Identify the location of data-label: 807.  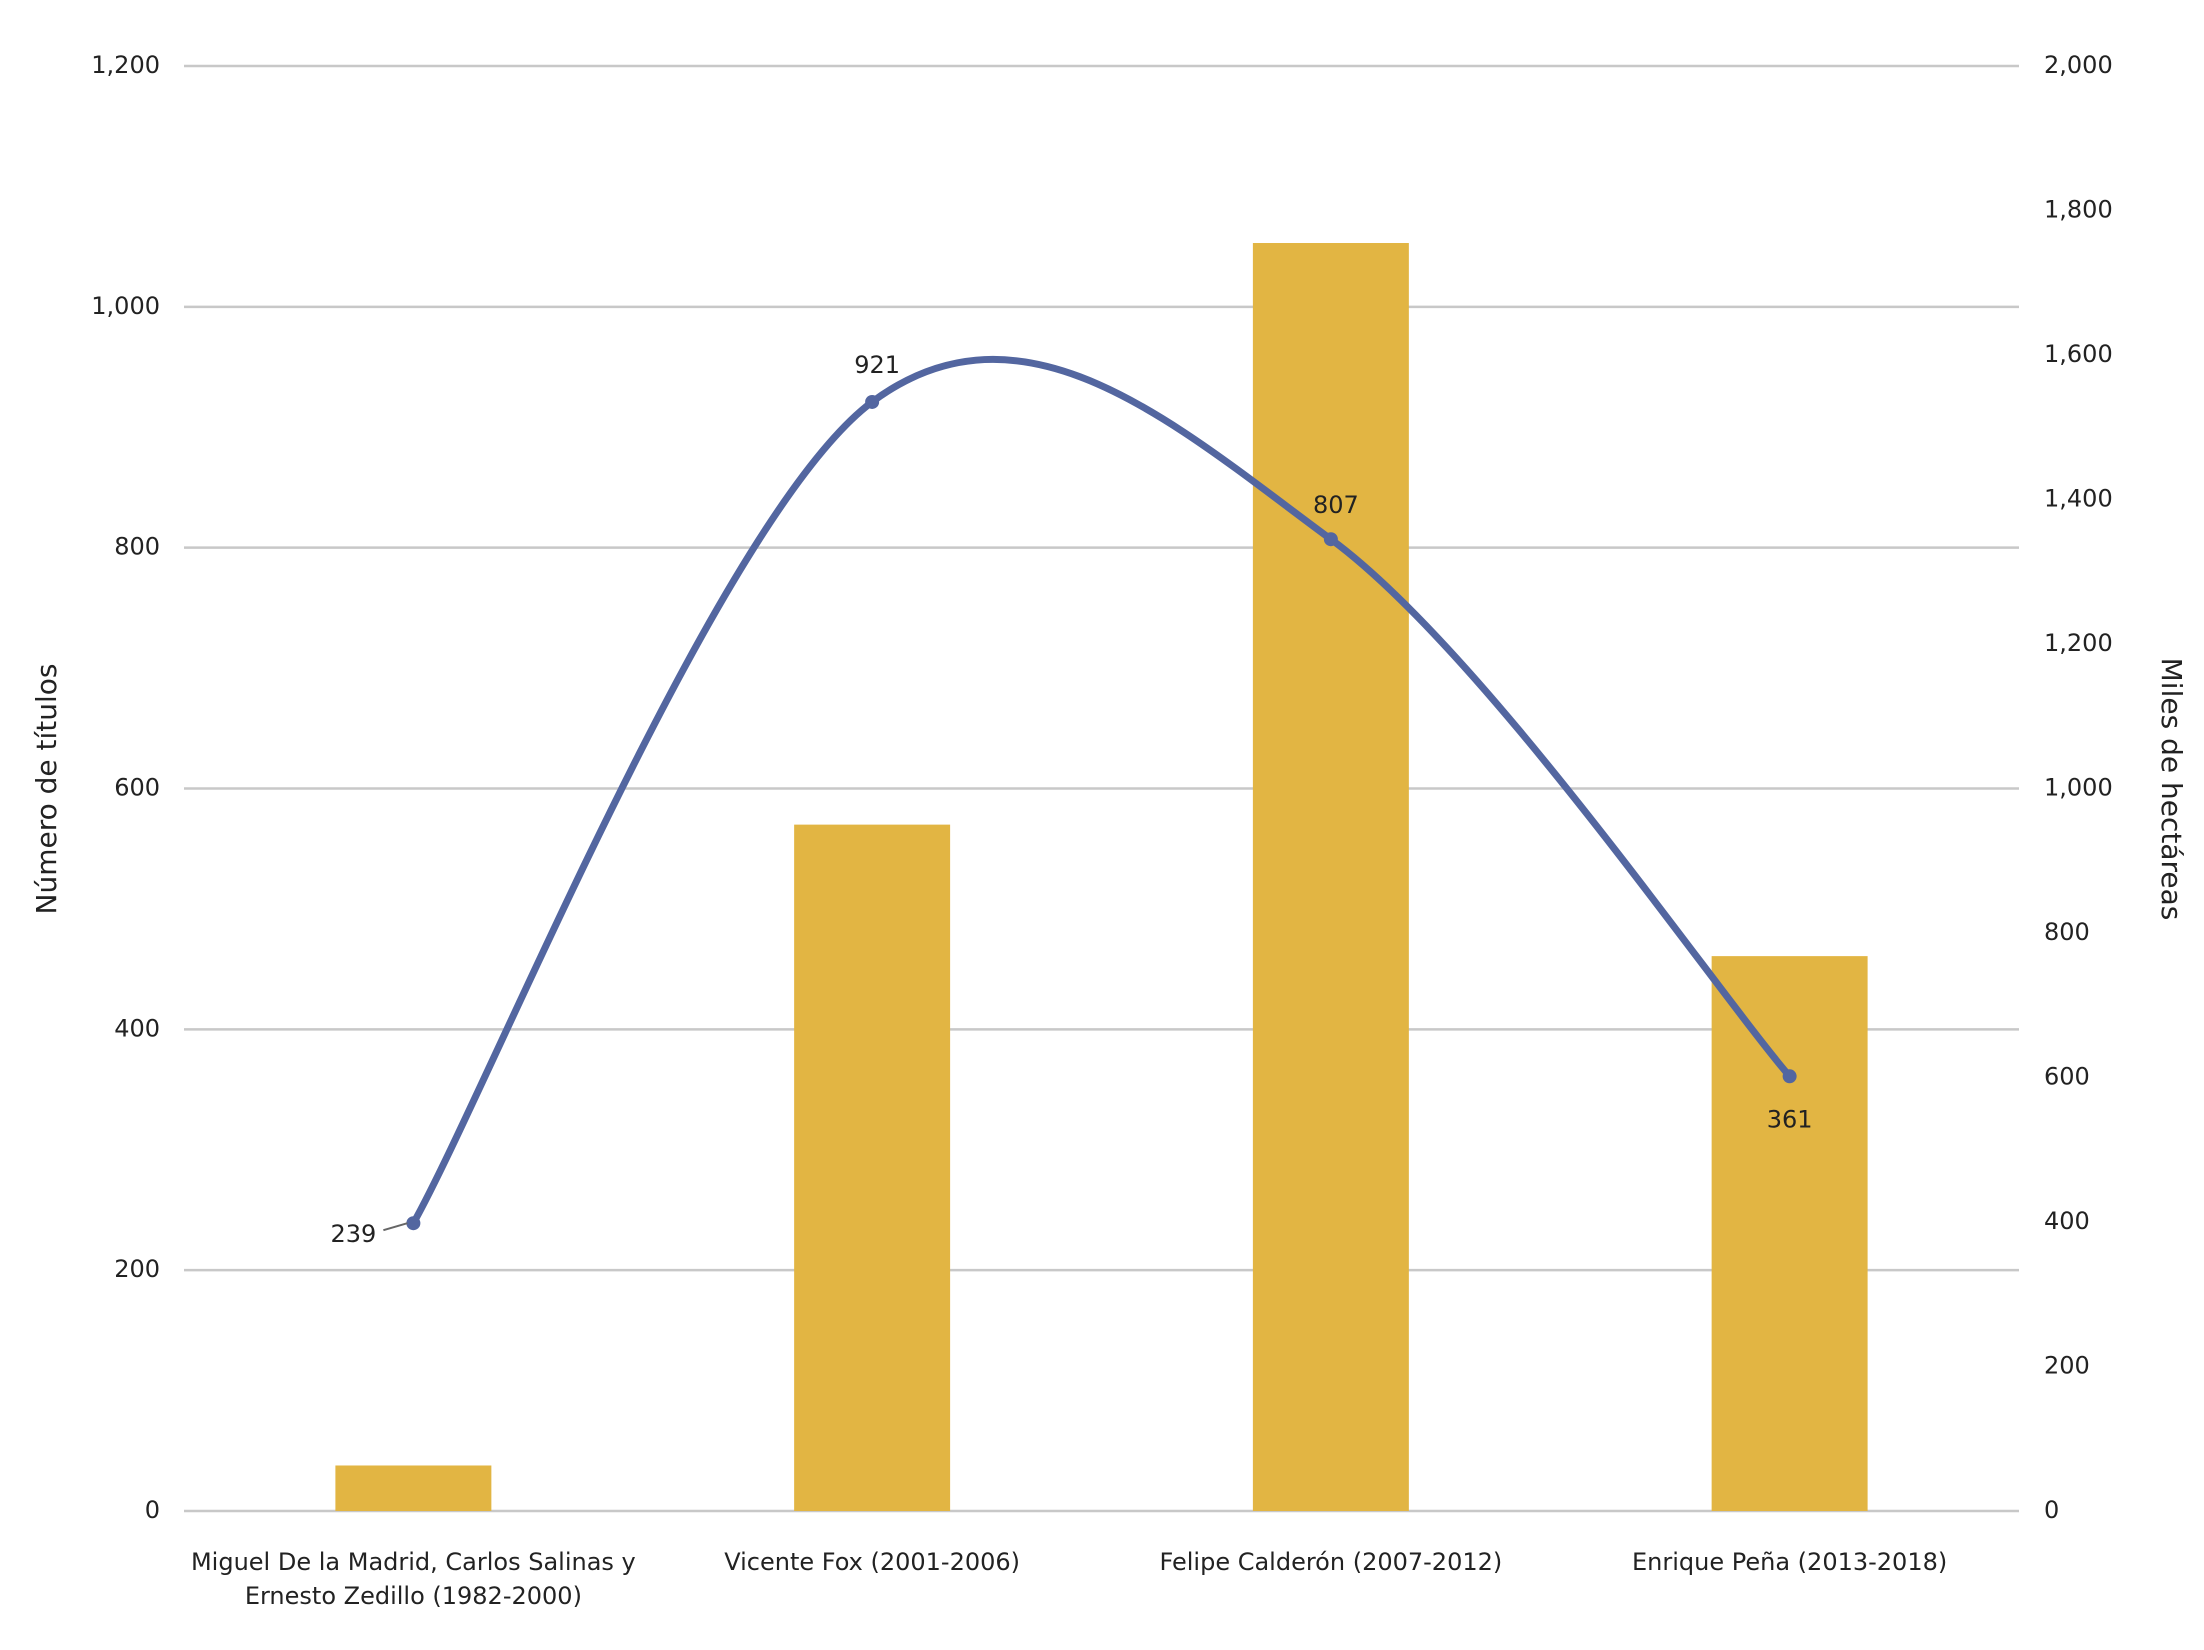
(1336, 505).